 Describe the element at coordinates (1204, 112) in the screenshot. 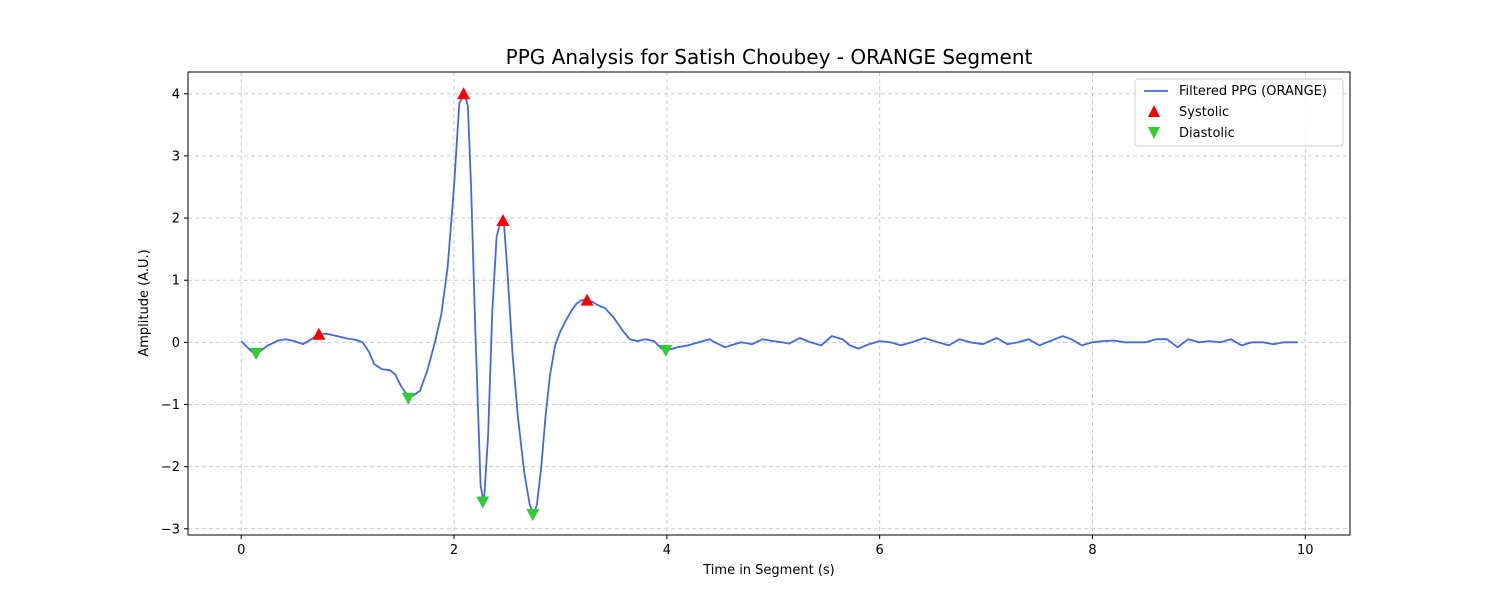

I see `legend-label-systolic: Systolic` at that location.